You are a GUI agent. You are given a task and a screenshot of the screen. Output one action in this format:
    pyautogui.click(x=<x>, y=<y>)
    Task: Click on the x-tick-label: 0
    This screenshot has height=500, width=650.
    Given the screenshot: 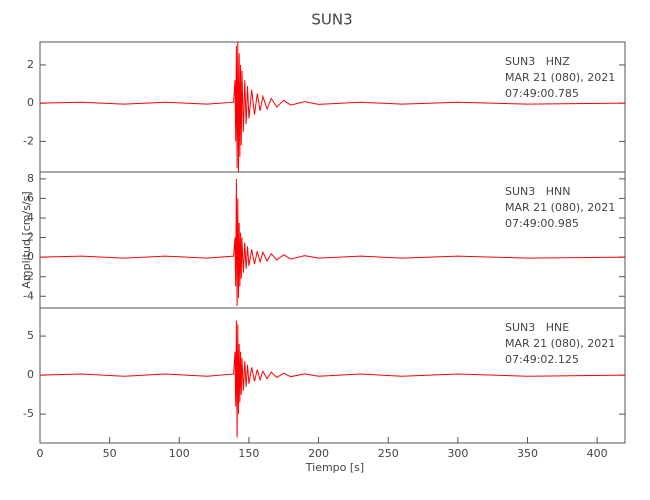 What is the action you would take?
    pyautogui.click(x=40, y=453)
    